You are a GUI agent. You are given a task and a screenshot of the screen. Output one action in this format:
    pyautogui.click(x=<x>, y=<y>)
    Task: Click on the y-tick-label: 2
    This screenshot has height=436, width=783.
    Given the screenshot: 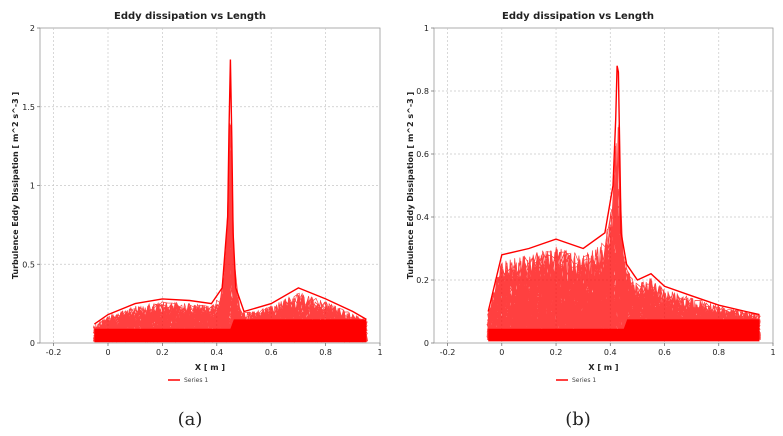 What is the action you would take?
    pyautogui.click(x=32, y=28)
    